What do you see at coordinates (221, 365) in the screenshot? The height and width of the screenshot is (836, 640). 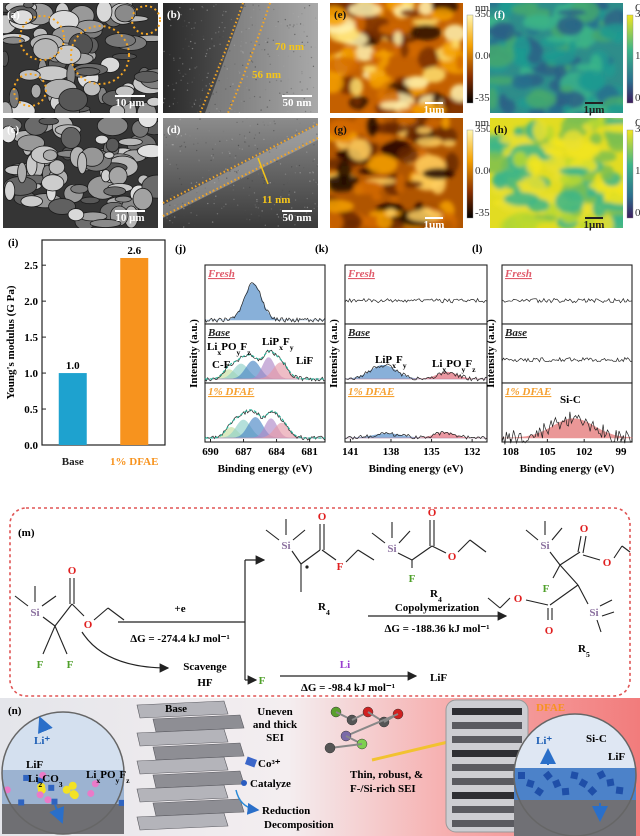 I see `peak-annotation: C-F` at bounding box center [221, 365].